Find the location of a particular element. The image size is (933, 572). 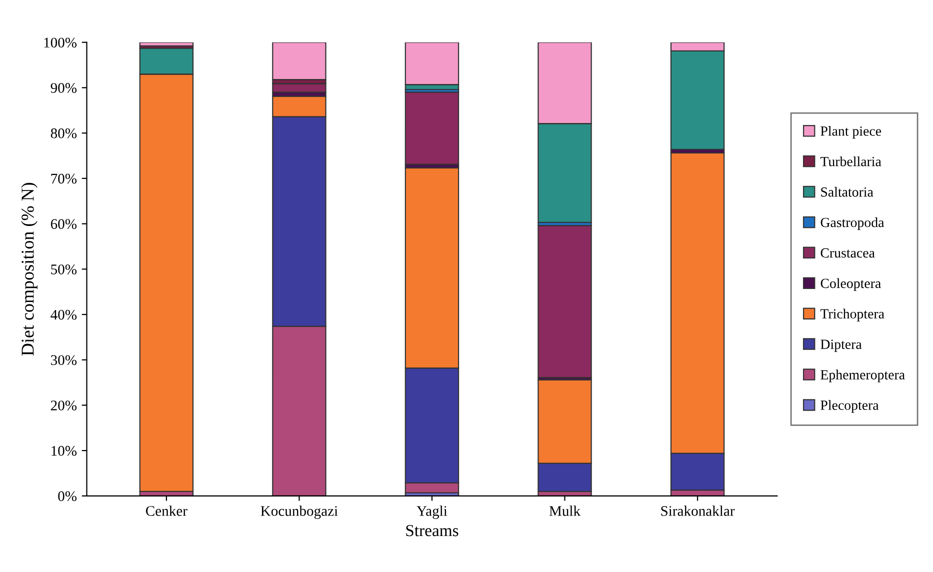

y-tick-label: 20% is located at coordinates (63, 405).